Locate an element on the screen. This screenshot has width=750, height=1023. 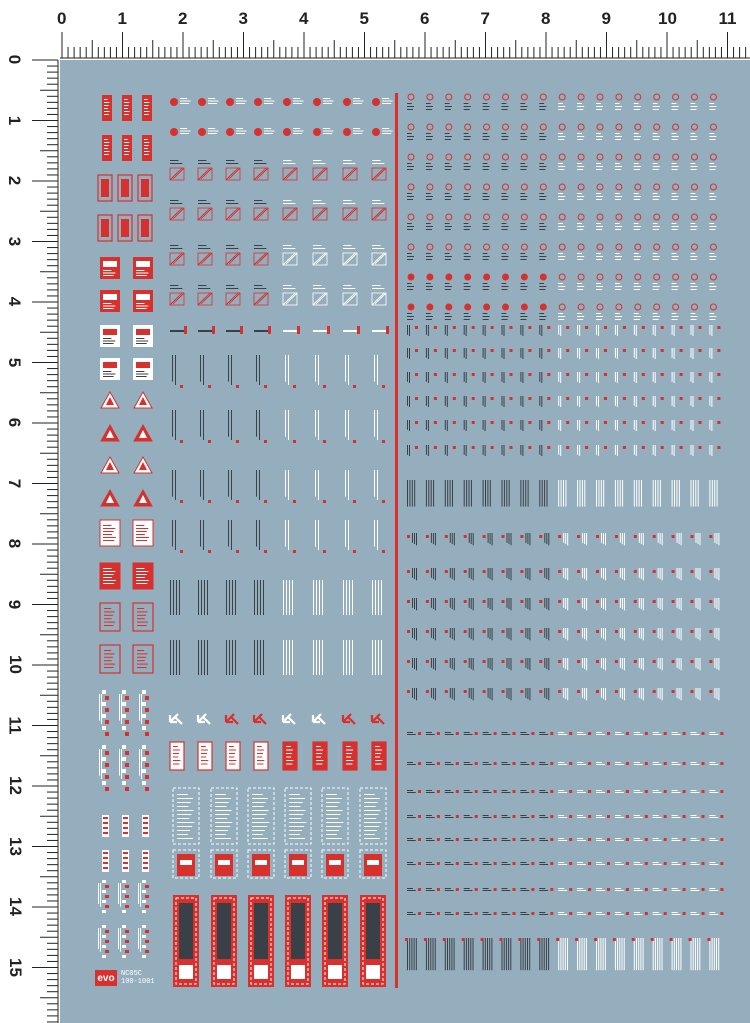
arrow-decal is located at coordinates (175, 719).